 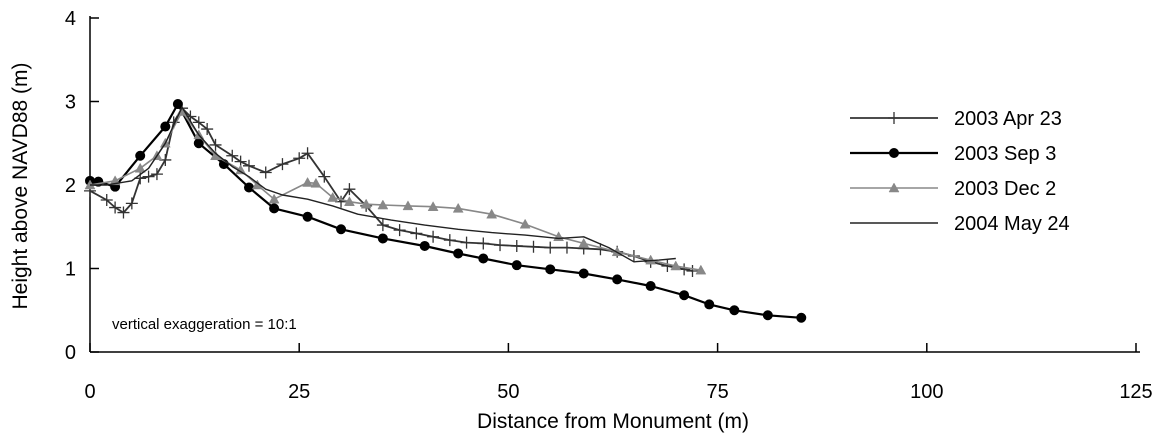 I want to click on y-tick-label: 0, so click(x=70, y=353).